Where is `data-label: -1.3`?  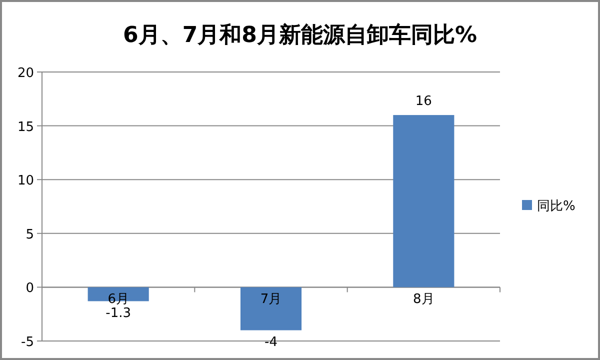 data-label: -1.3 is located at coordinates (119, 314).